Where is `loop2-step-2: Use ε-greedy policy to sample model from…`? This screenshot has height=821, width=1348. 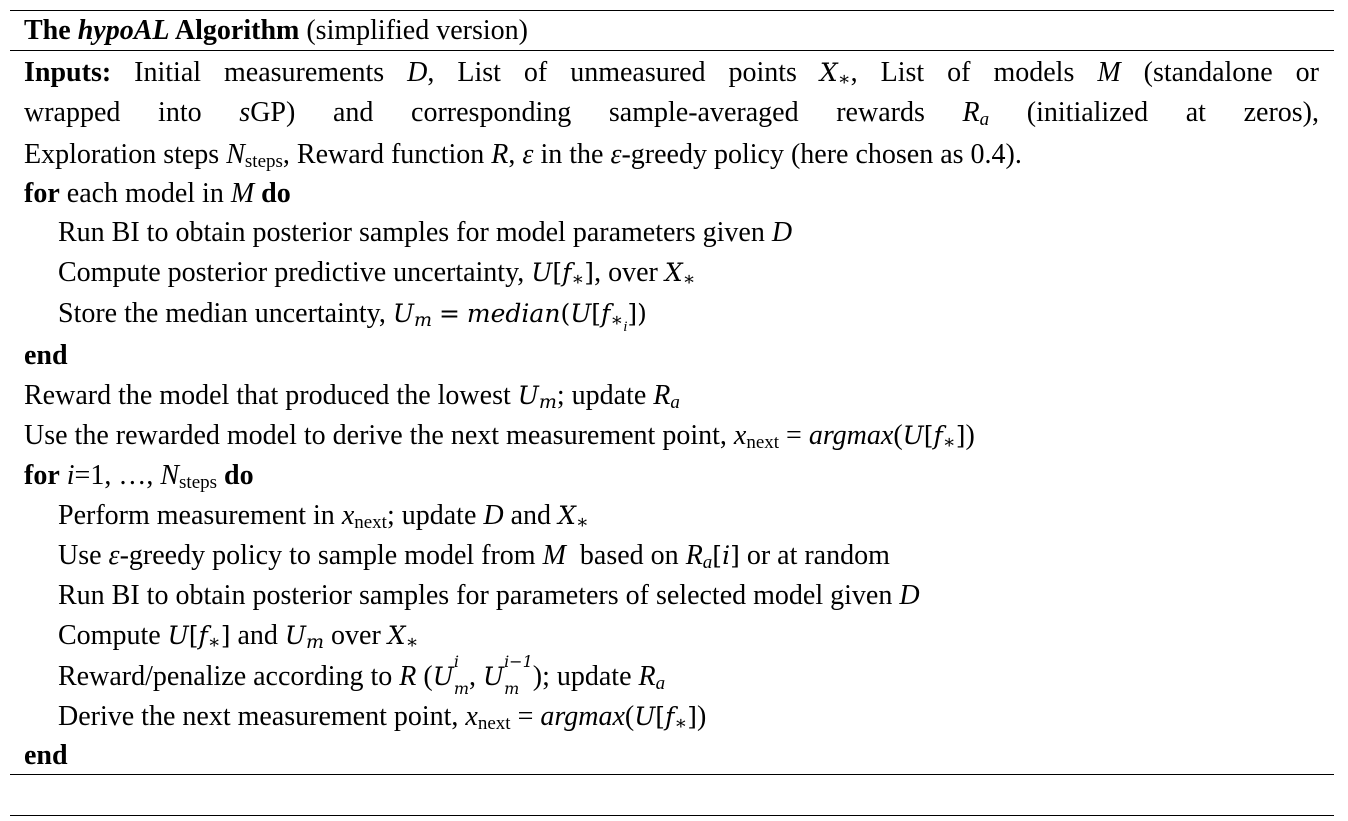 loop2-step-2: Use ε-greedy policy to sample model from… is located at coordinates (474, 556).